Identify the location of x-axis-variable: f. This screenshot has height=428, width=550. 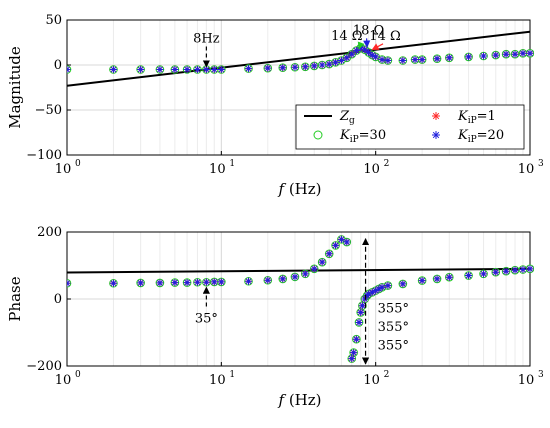
(282, 189).